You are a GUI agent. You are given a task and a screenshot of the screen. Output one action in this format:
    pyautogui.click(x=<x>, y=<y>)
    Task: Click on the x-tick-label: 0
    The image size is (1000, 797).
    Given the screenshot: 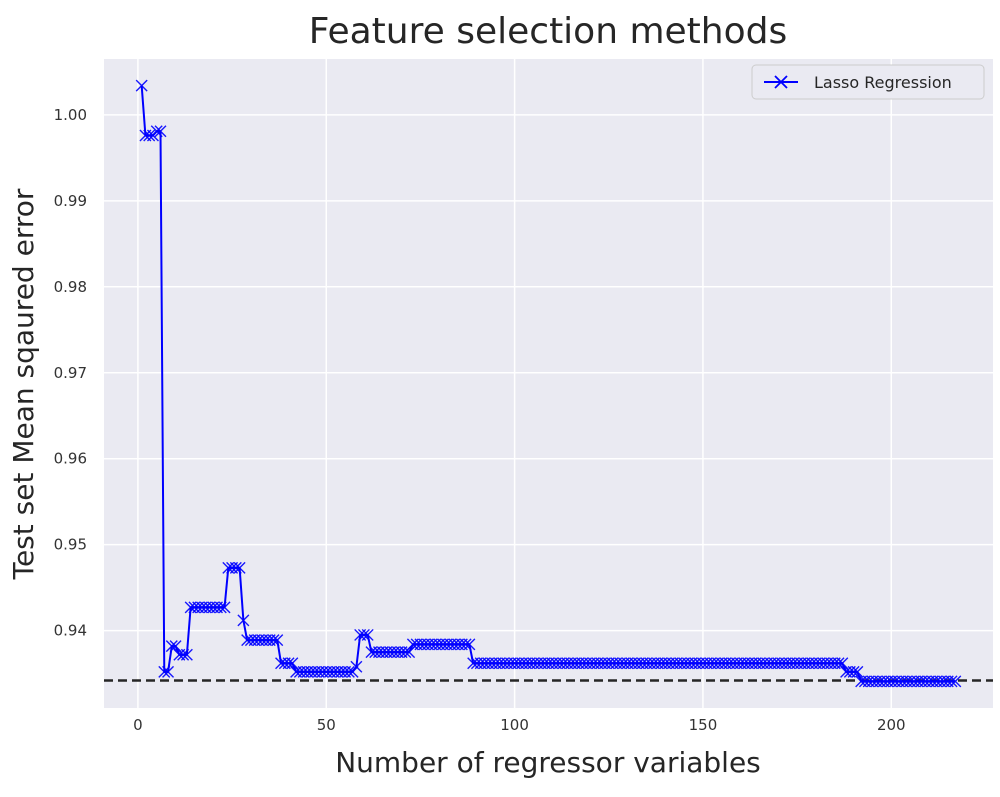 What is the action you would take?
    pyautogui.click(x=138, y=725)
    